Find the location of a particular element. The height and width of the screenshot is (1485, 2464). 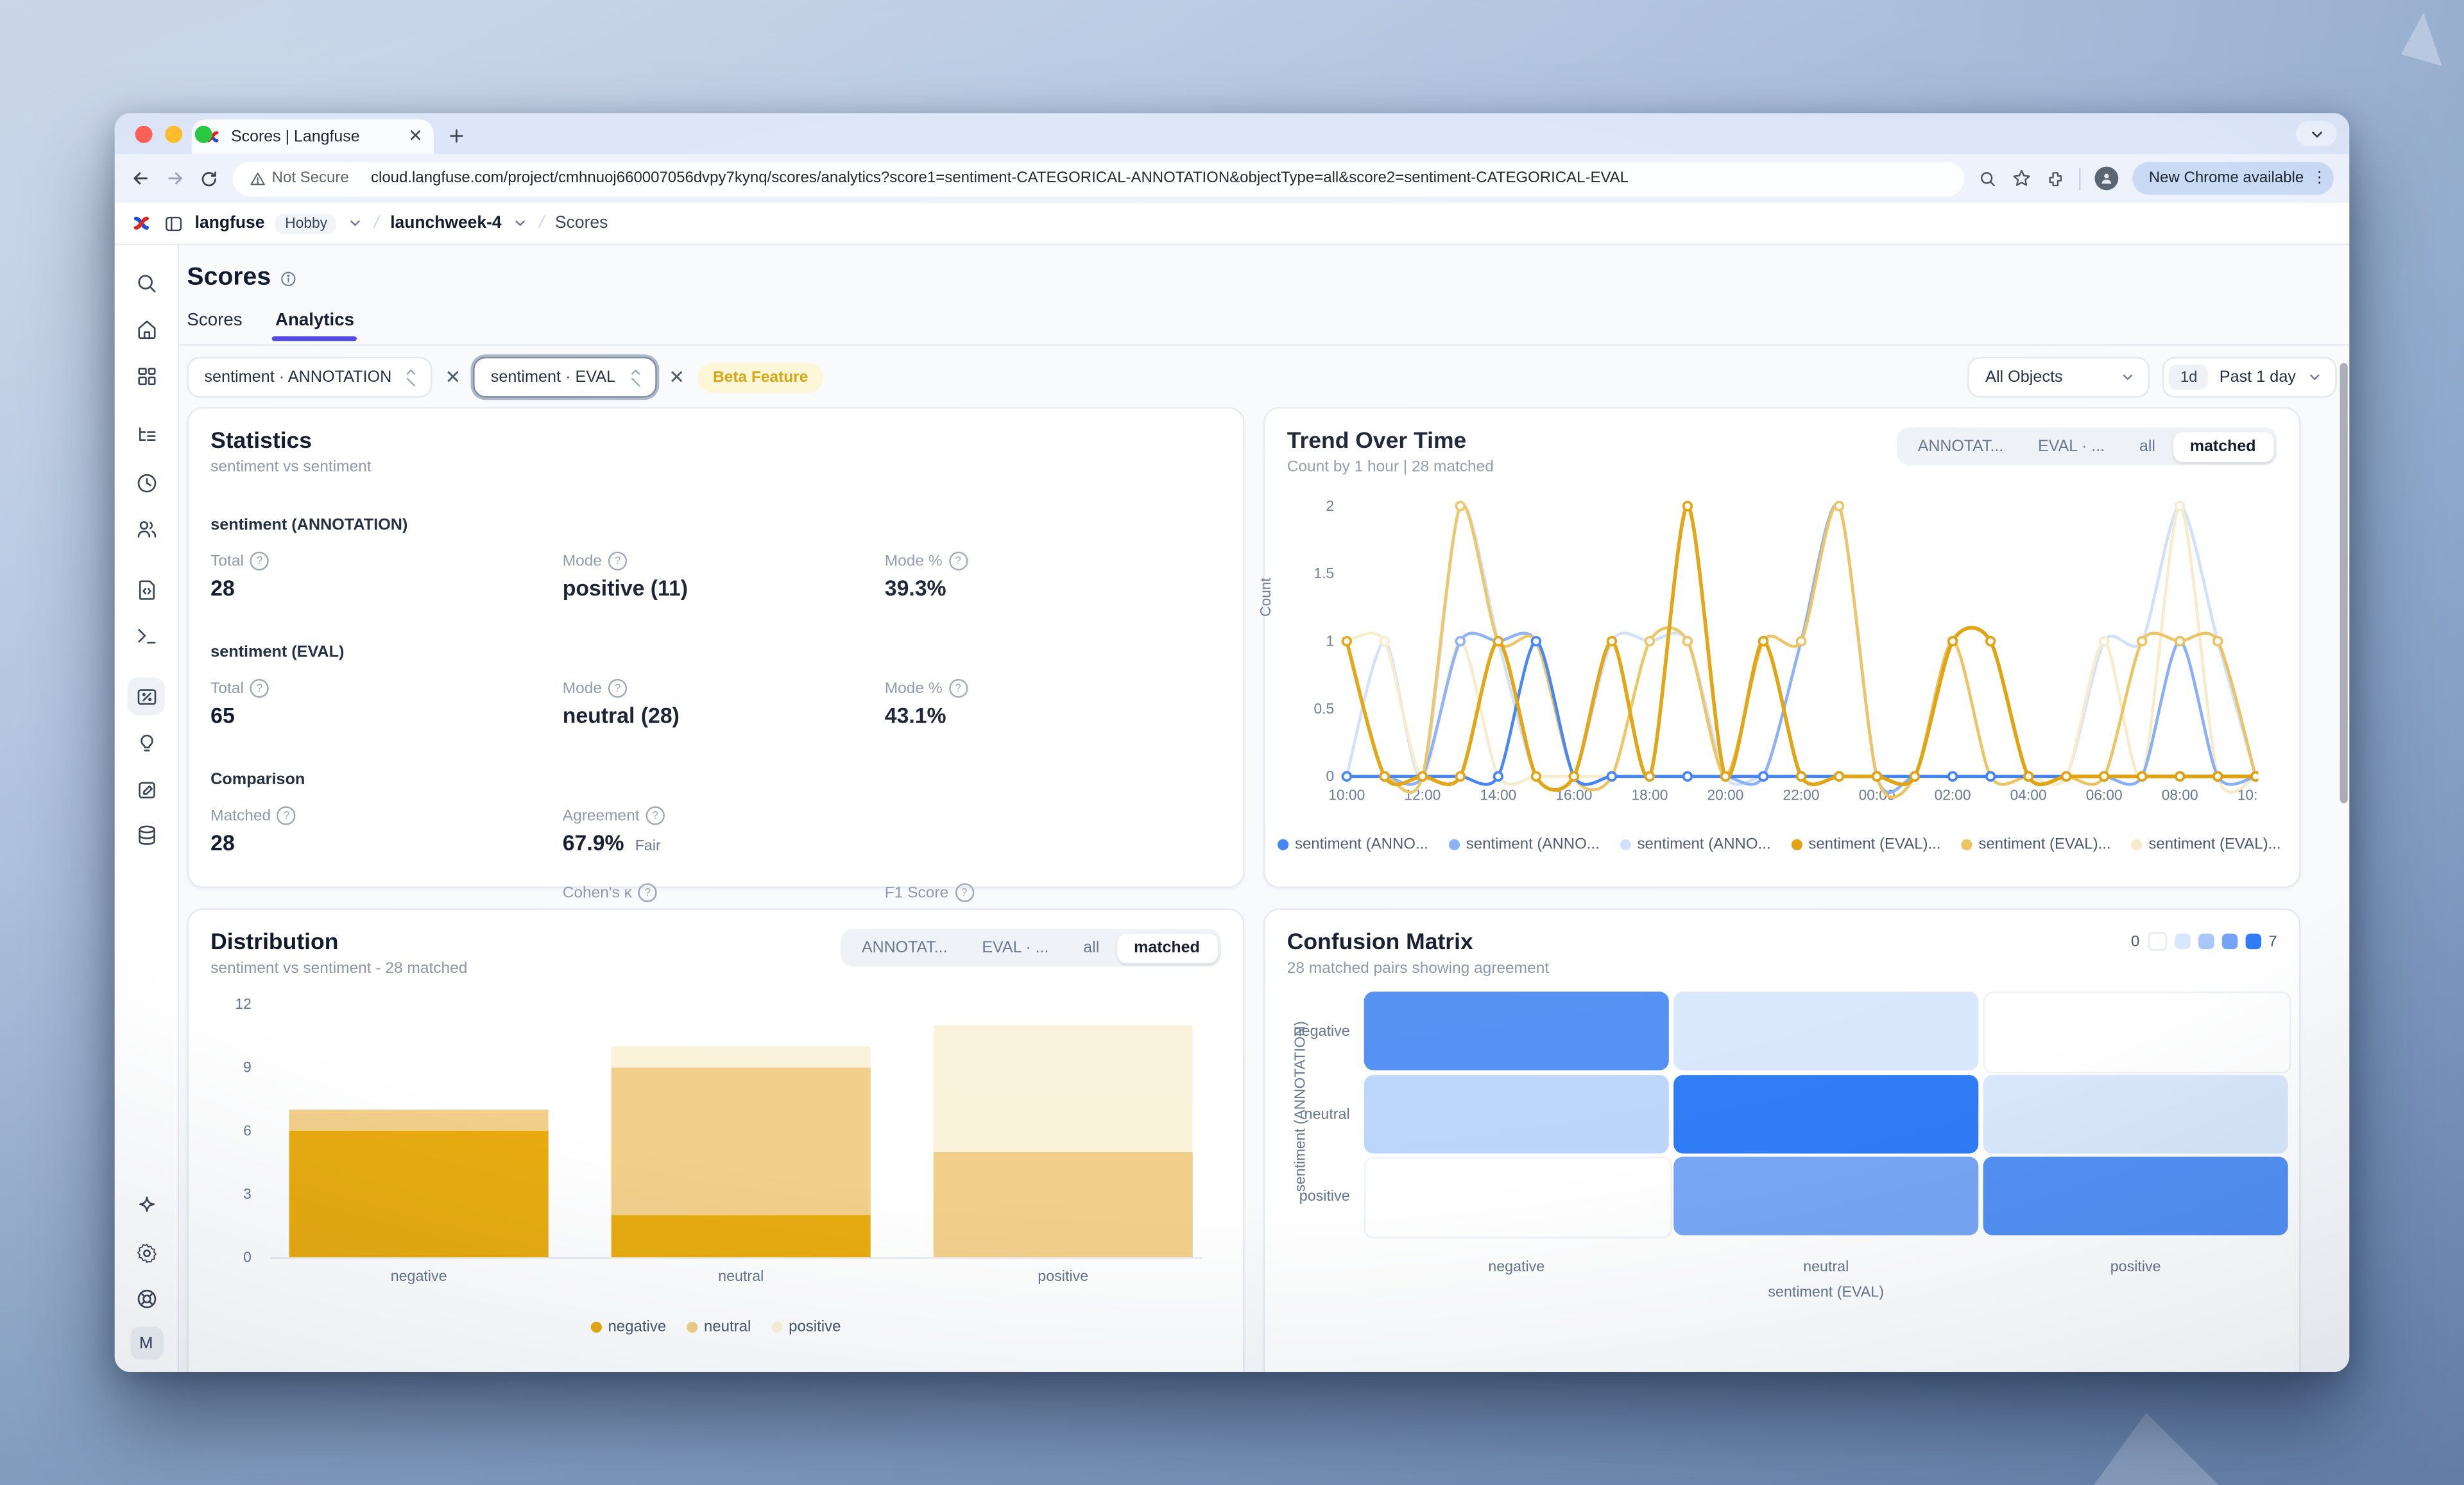

forward-icon is located at coordinates (175, 178).